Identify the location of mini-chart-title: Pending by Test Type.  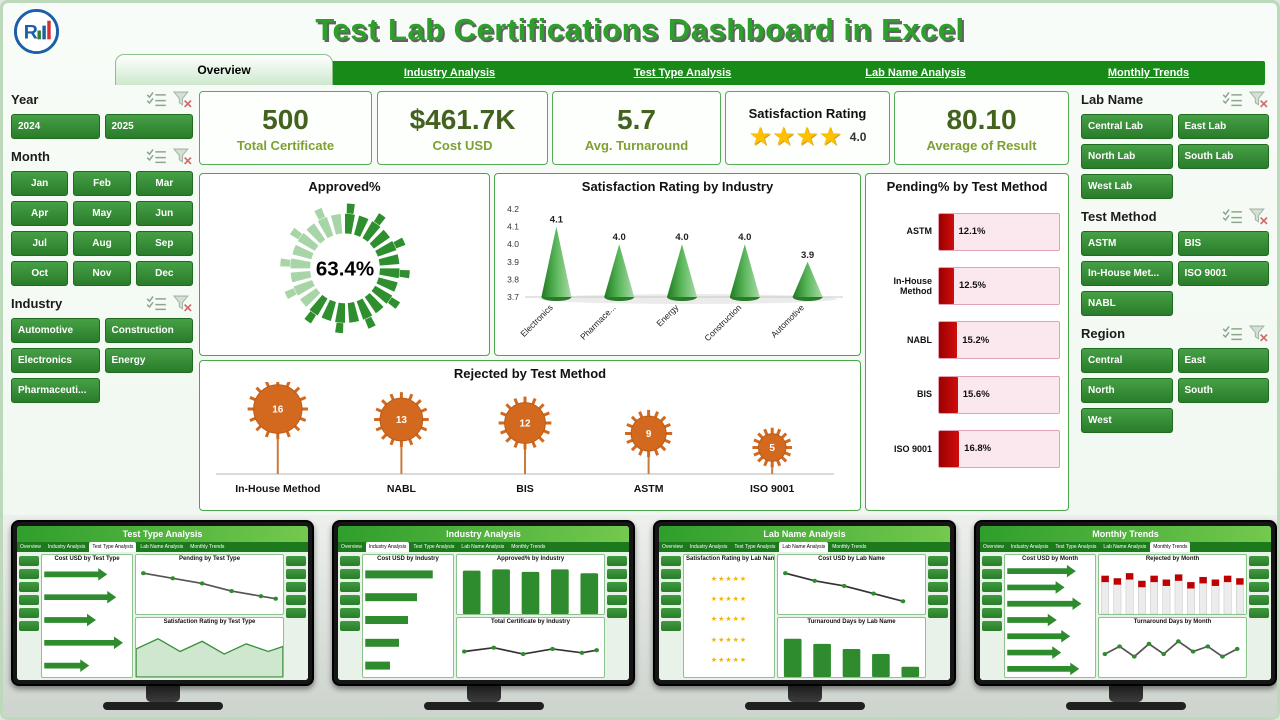
(209, 559).